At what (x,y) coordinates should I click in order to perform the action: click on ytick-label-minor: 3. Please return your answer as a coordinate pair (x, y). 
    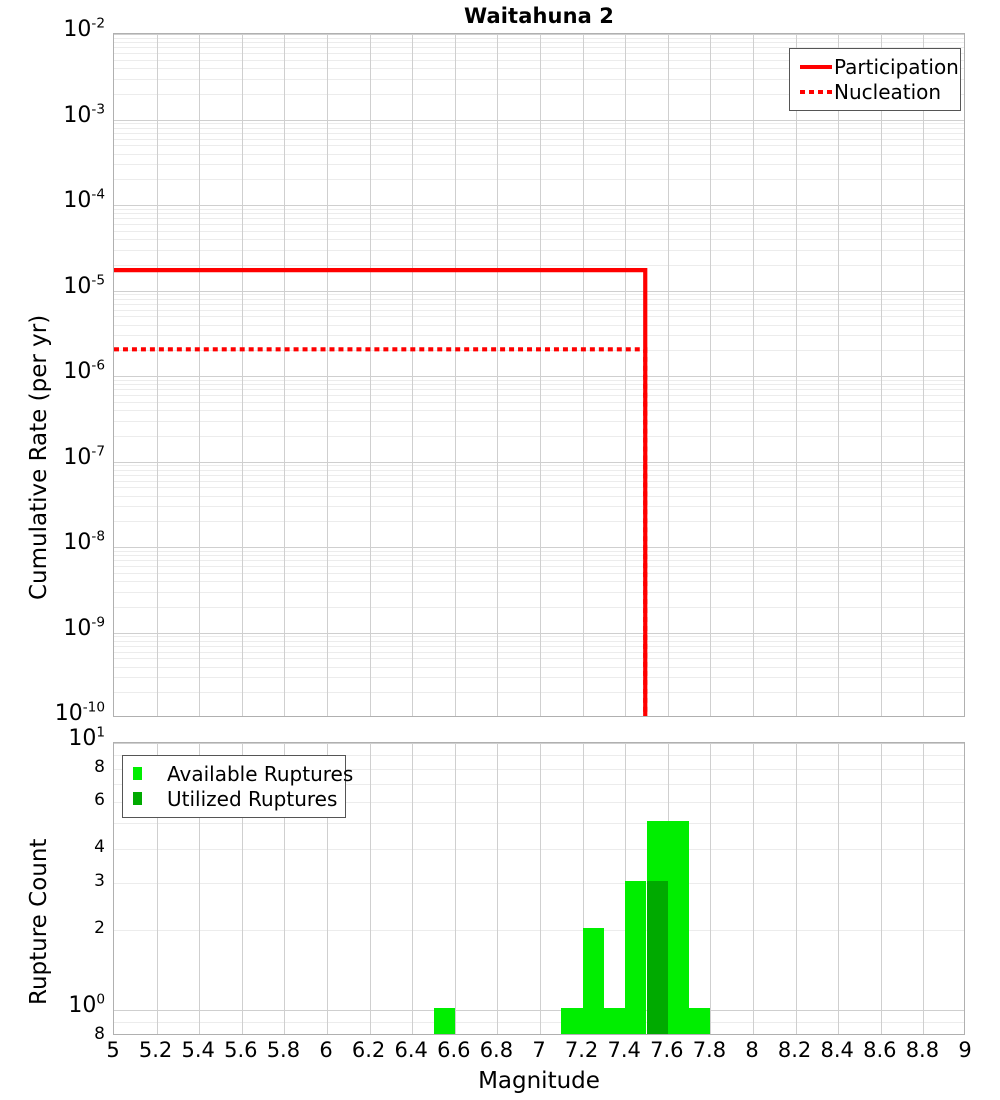
    Looking at the image, I should click on (99, 880).